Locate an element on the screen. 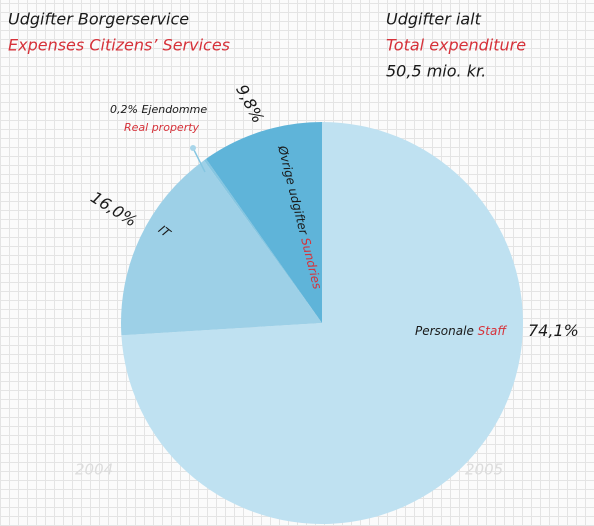 Image resolution: width=594 pixels, height=526 pixels. slice-label: 74,1% is located at coordinates (553, 330).